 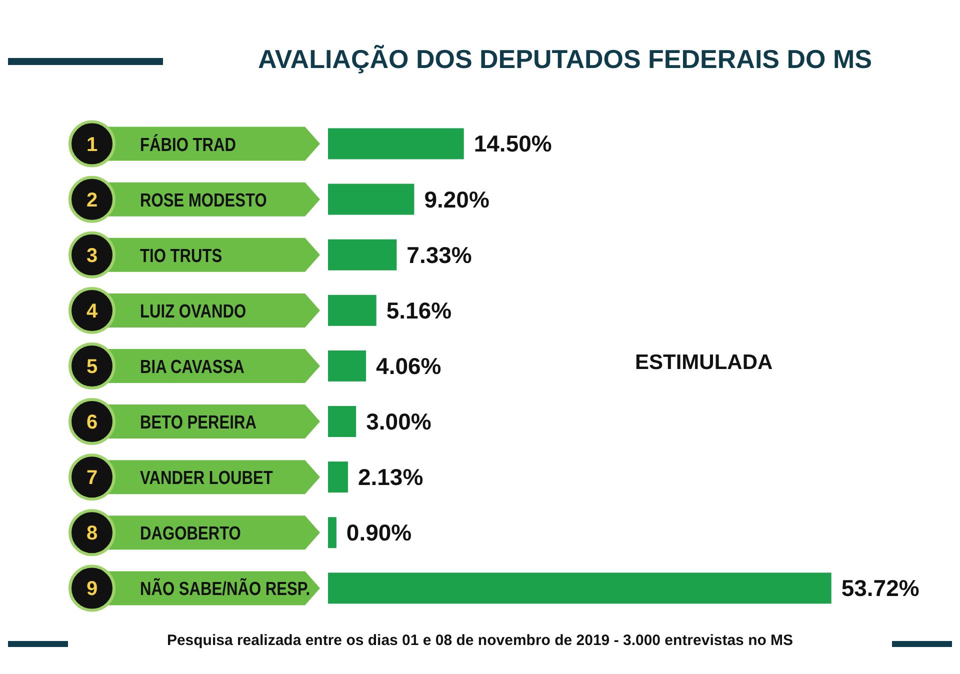 What do you see at coordinates (419, 310) in the screenshot?
I see `data-label: 5.16%` at bounding box center [419, 310].